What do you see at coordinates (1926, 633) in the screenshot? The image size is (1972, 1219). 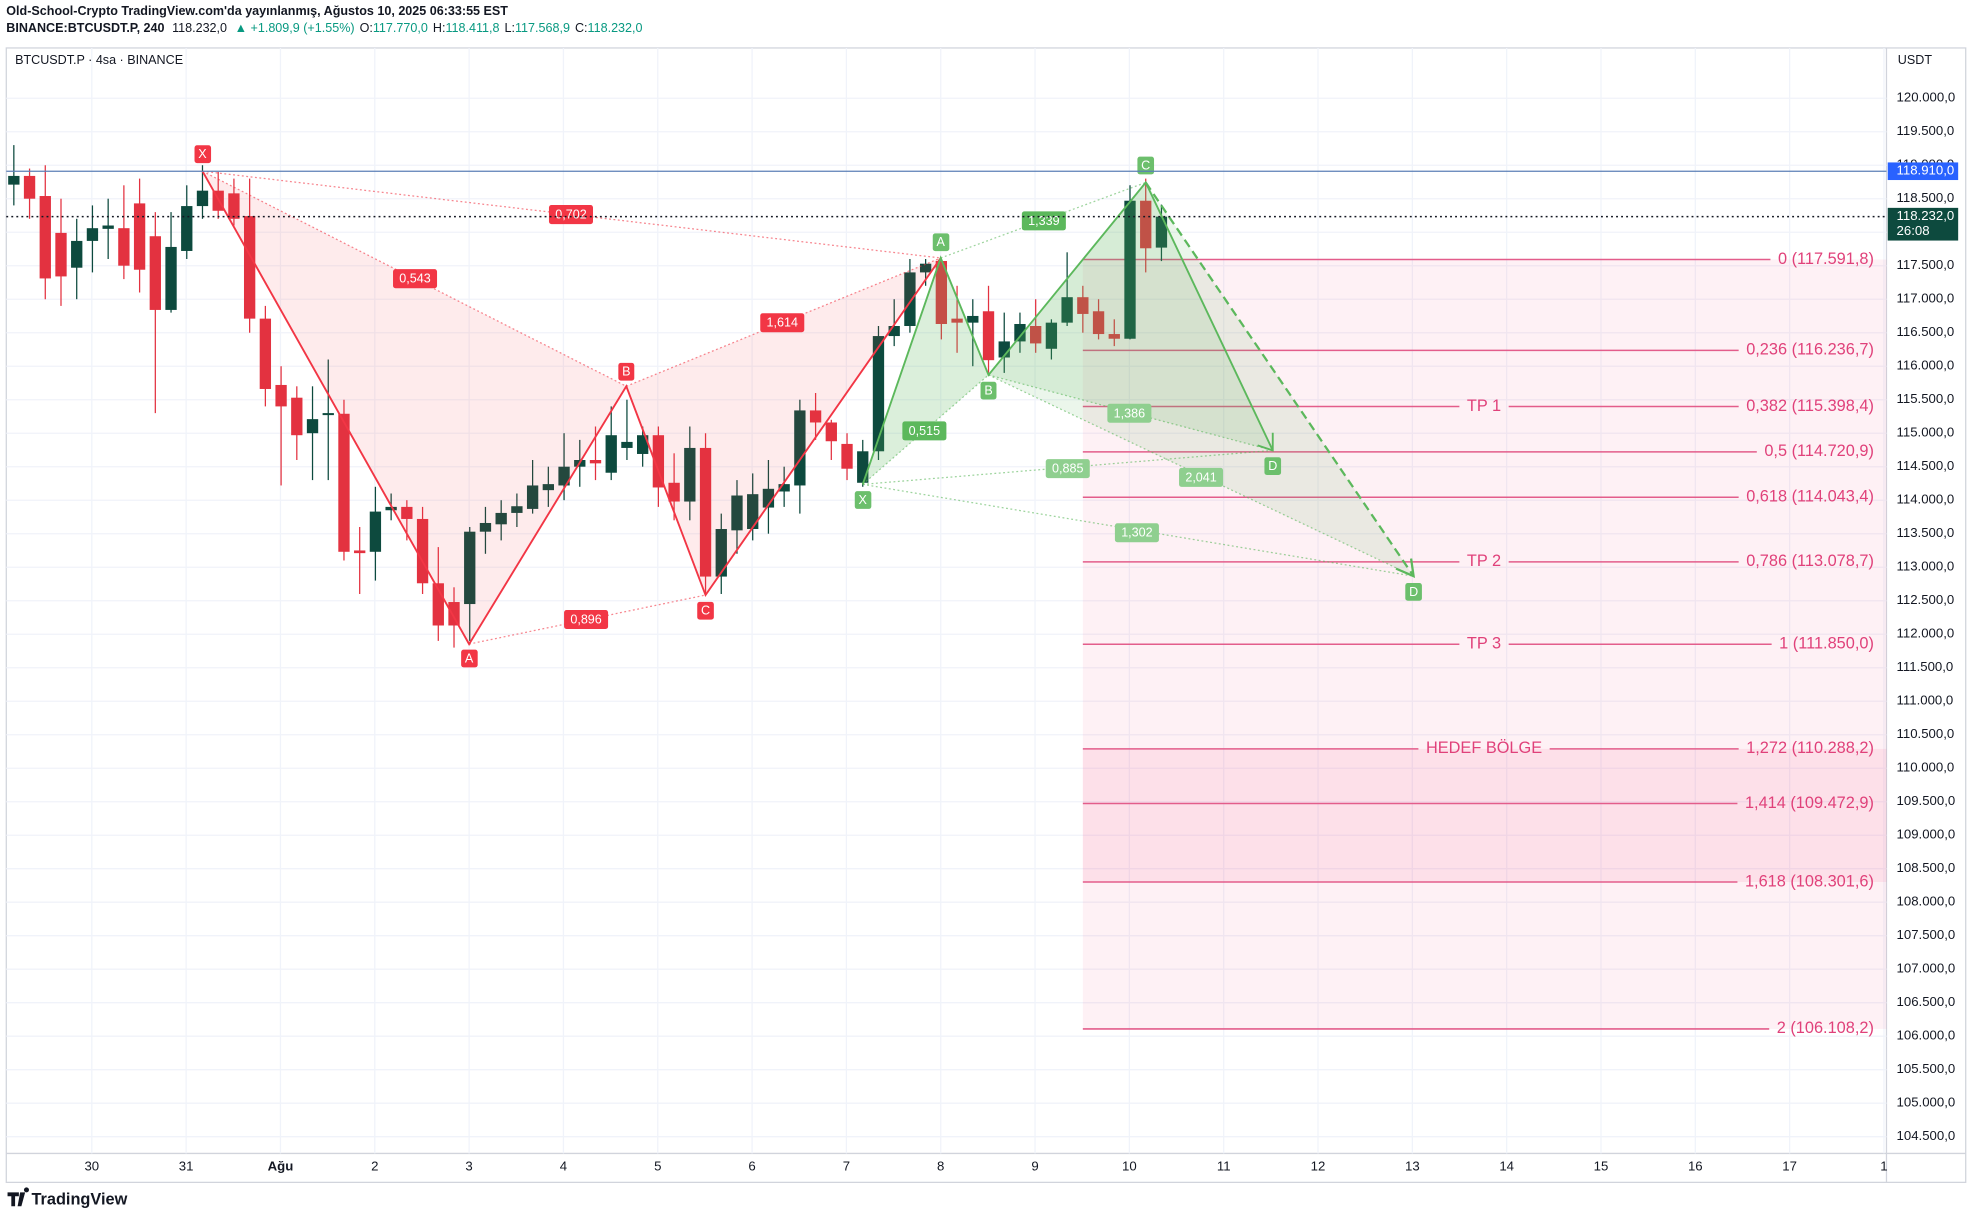 I see `y-tick-label: 112.000,0` at bounding box center [1926, 633].